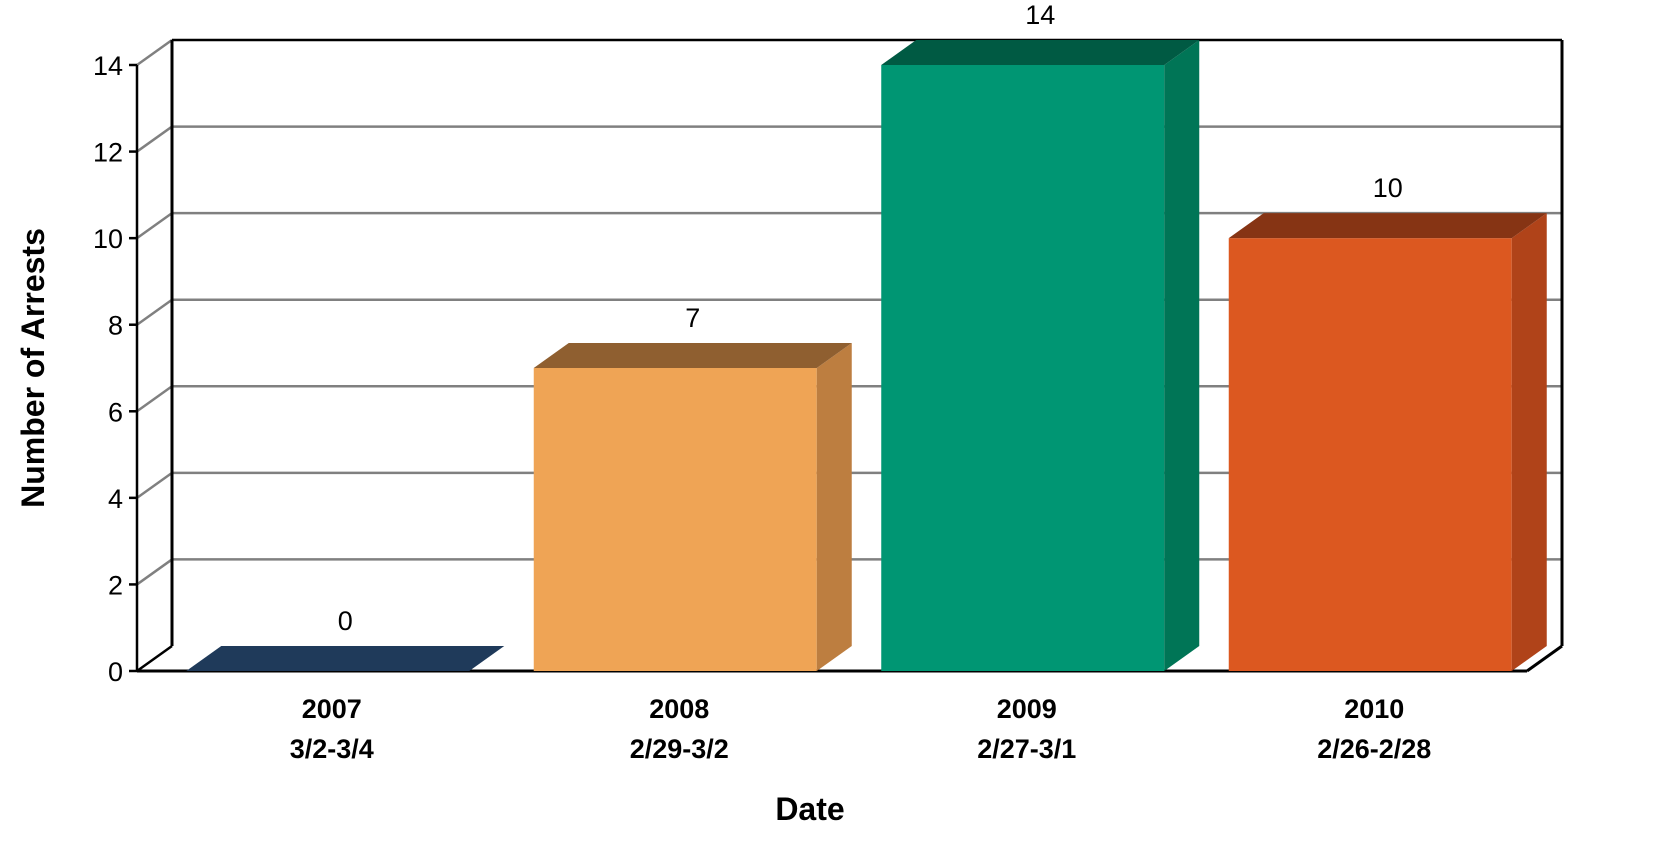 The height and width of the screenshot is (868, 1661). Describe the element at coordinates (1374, 709) in the screenshot. I see `x-tick-label-year: 2010` at that location.